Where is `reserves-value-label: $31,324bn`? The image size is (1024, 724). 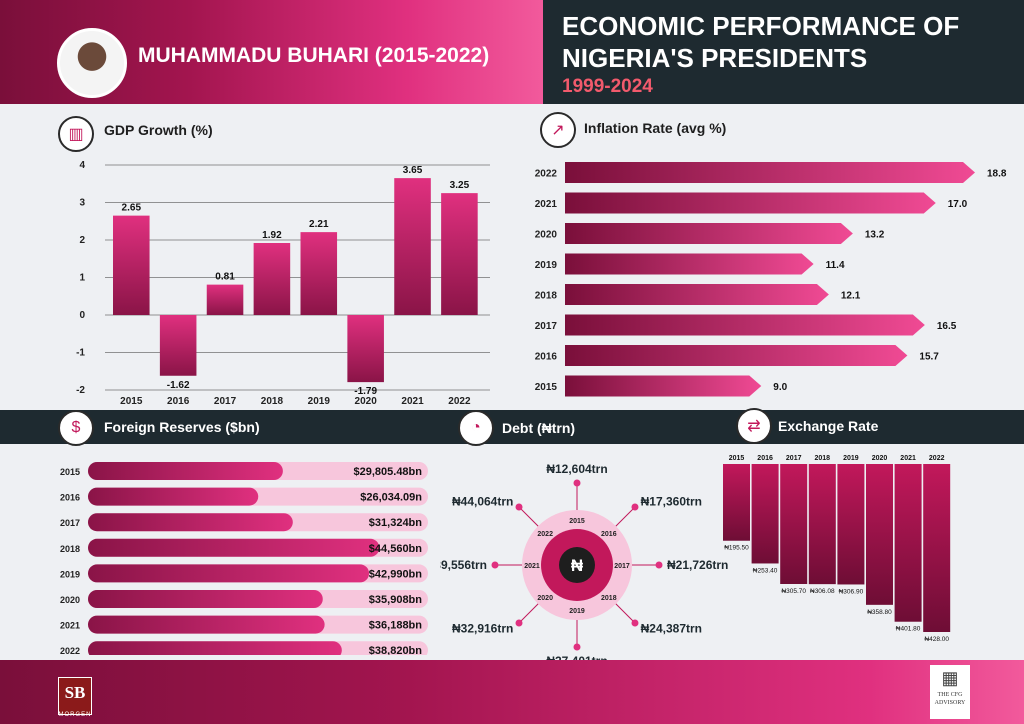
reserves-value-label: $31,324bn is located at coordinates (395, 523).